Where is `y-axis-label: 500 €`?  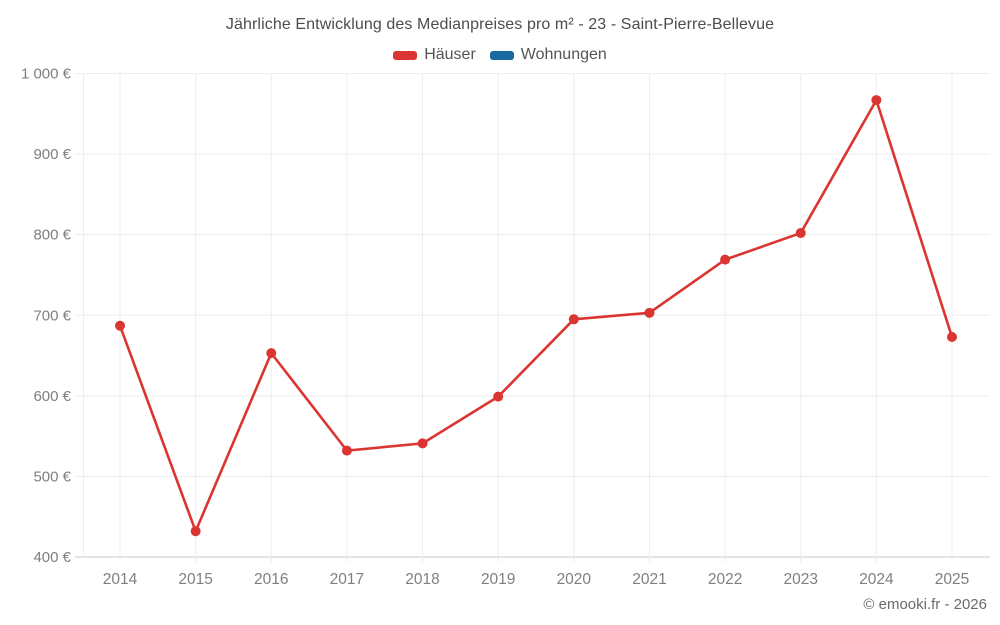
y-axis-label: 500 € is located at coordinates (52, 476).